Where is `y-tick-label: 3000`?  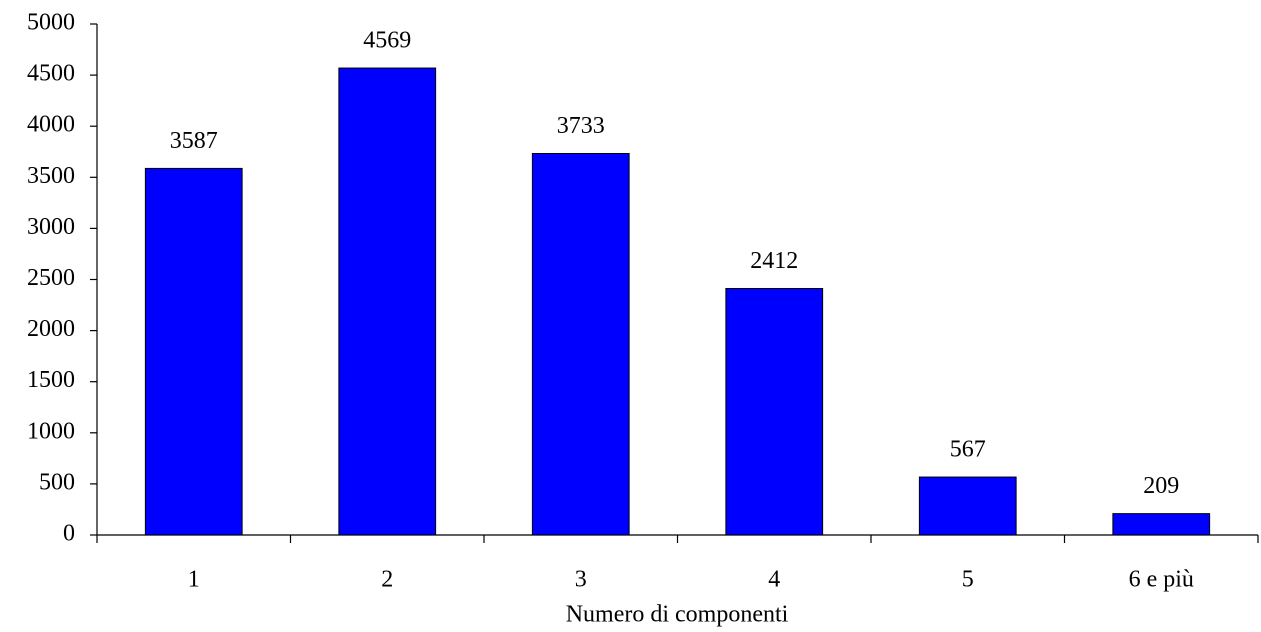
y-tick-label: 3000 is located at coordinates (51, 227).